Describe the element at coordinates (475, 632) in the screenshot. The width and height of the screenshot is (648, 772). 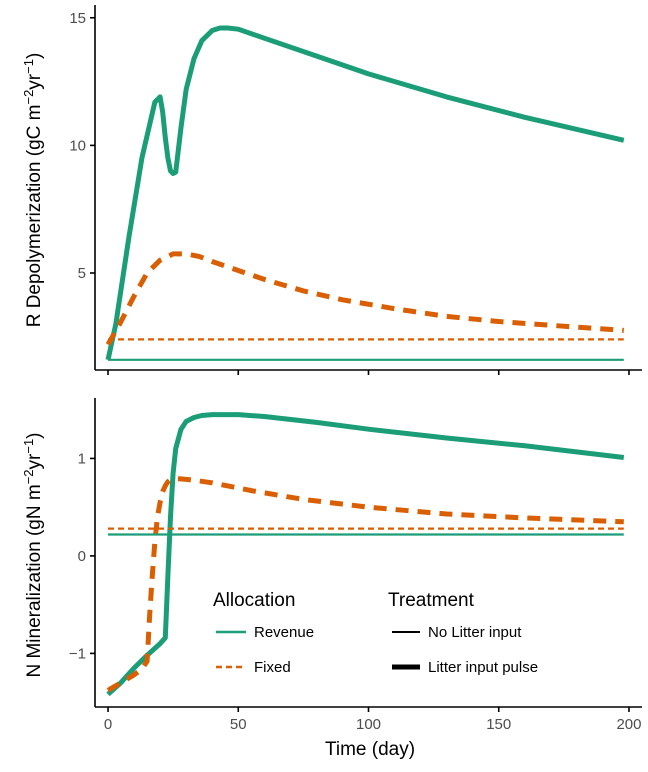
I see `legend-no-litter-label: No Litter input` at that location.